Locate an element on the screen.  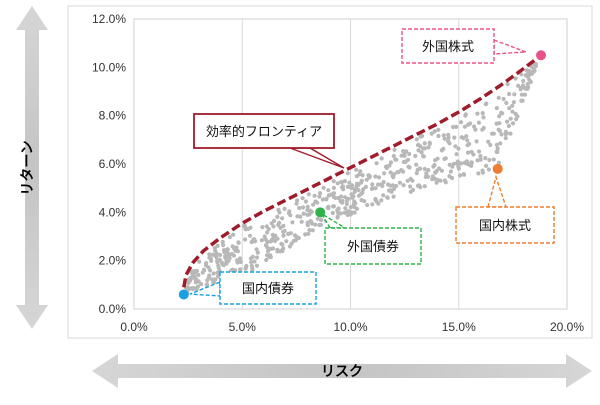
callout-foreign-stocks: 外国株式 is located at coordinates (464, 46).